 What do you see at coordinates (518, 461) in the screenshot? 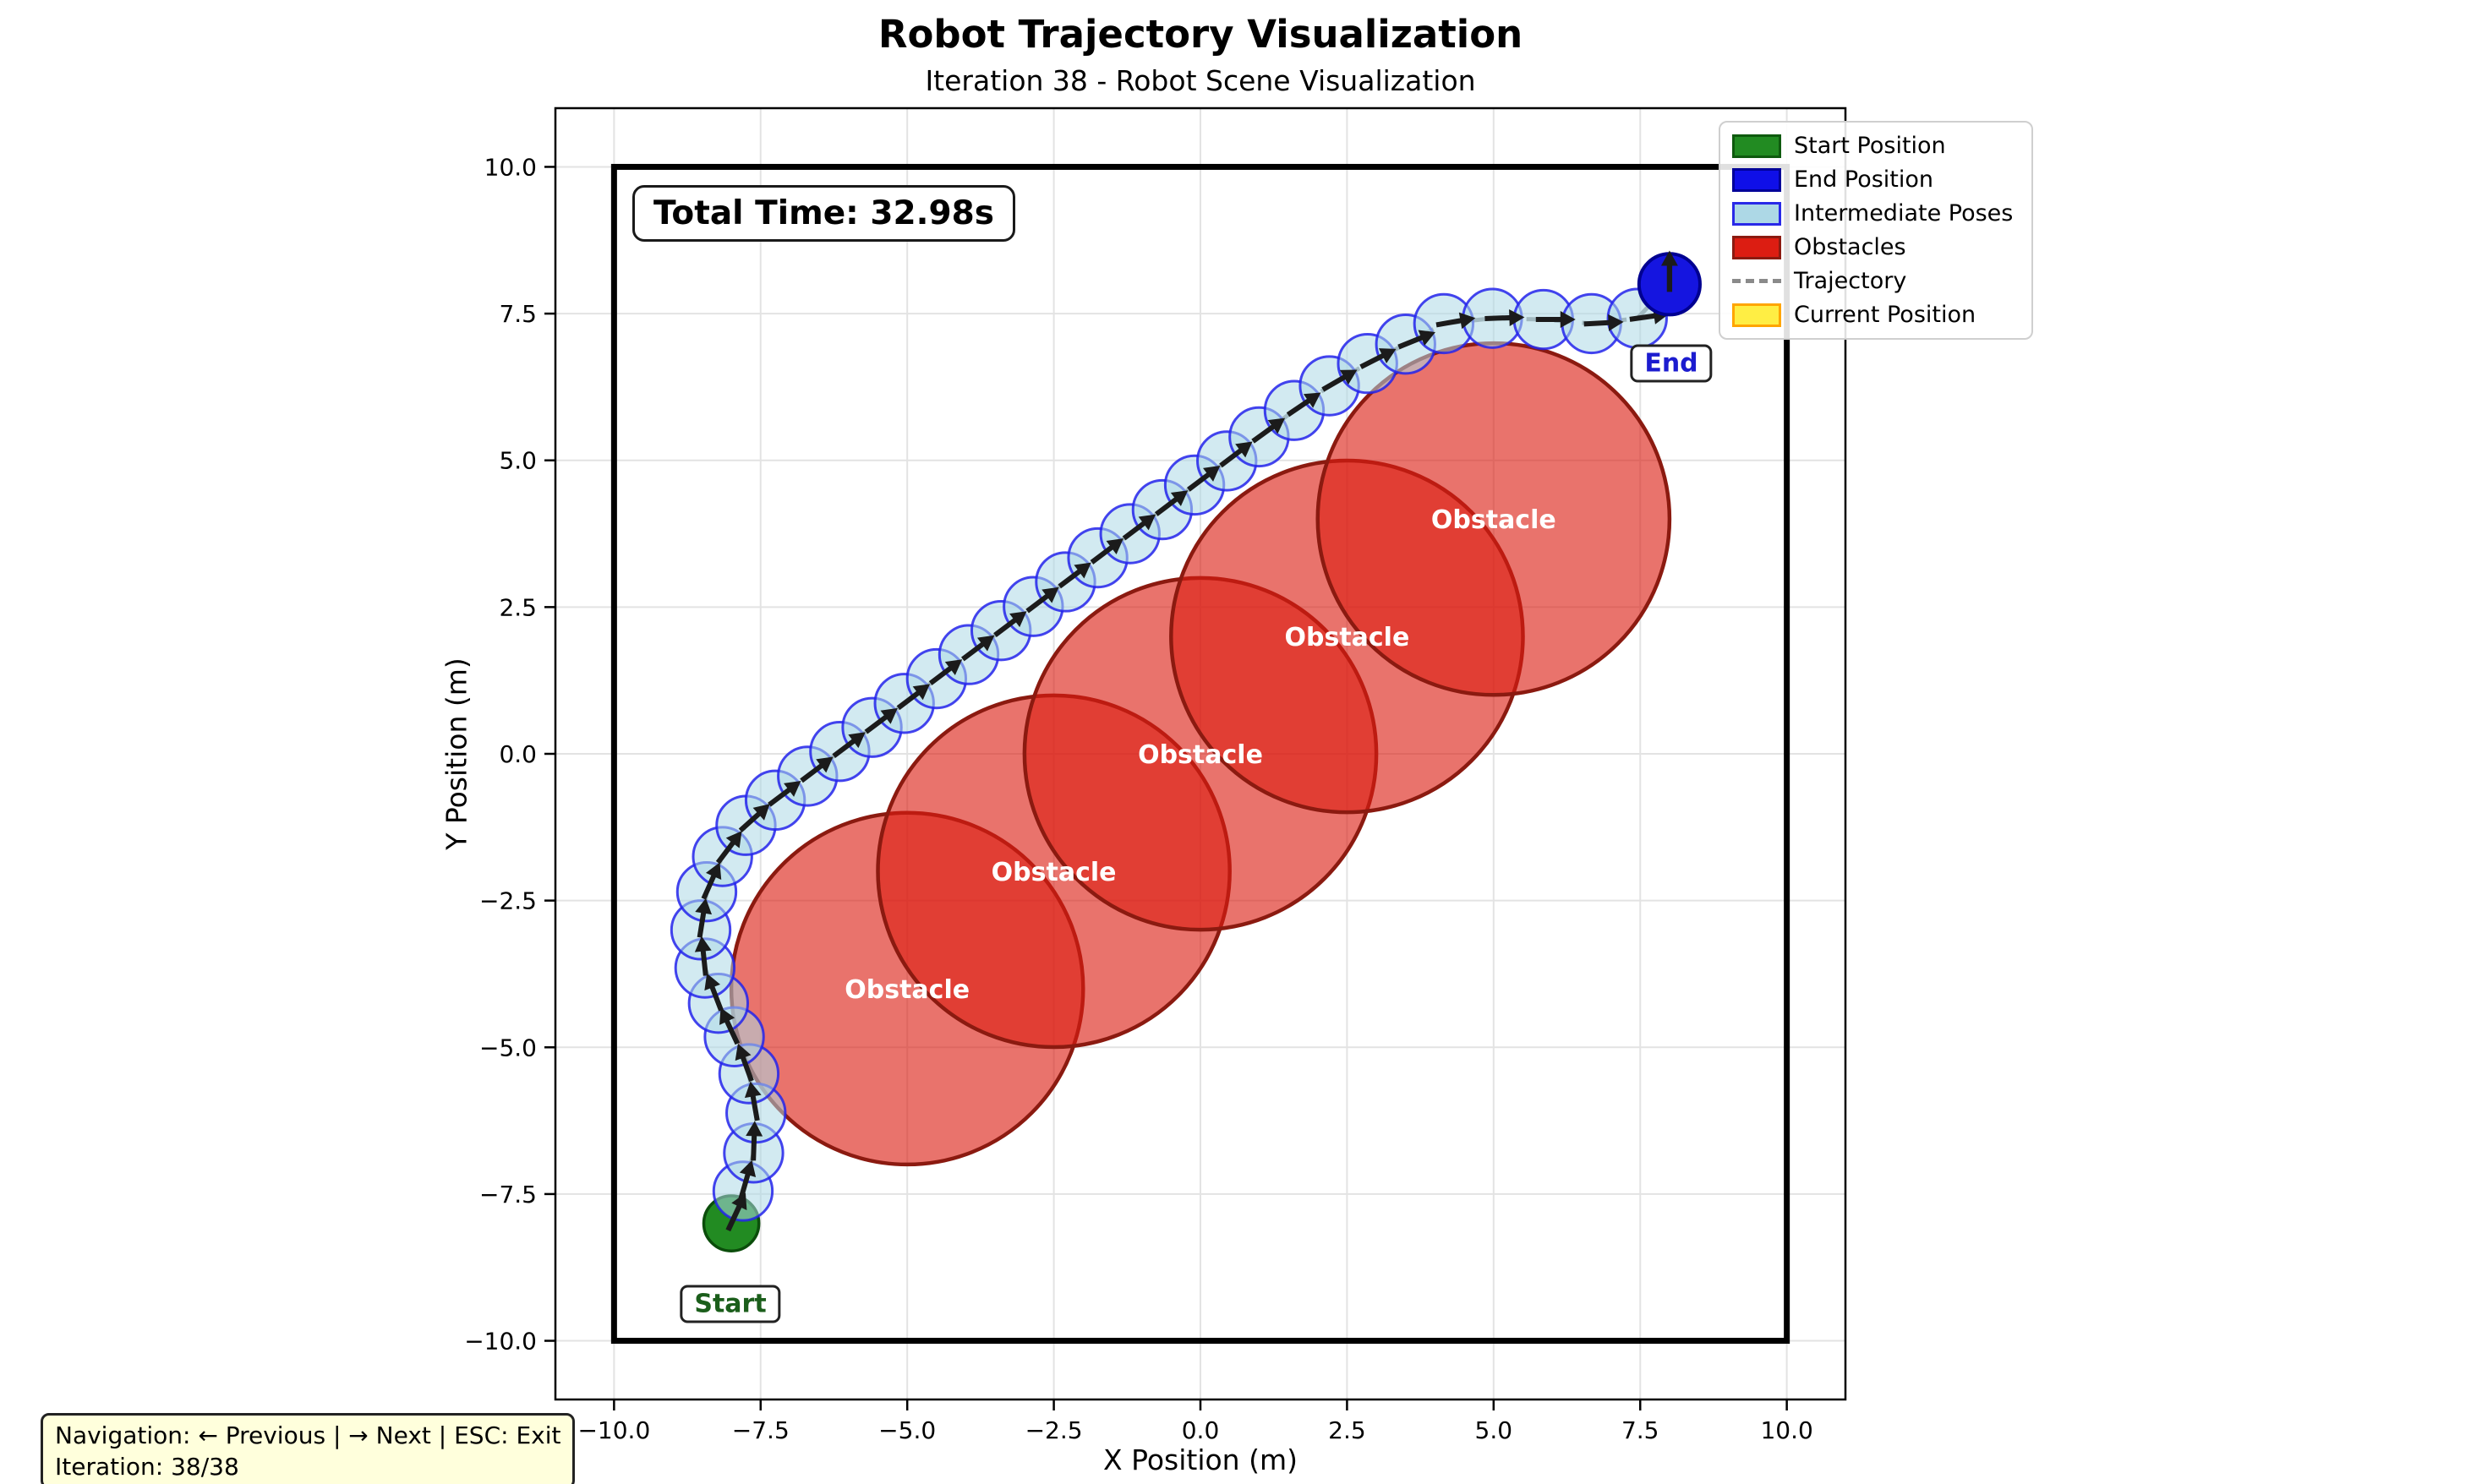
I see `y-tick-label: 5.0` at bounding box center [518, 461].